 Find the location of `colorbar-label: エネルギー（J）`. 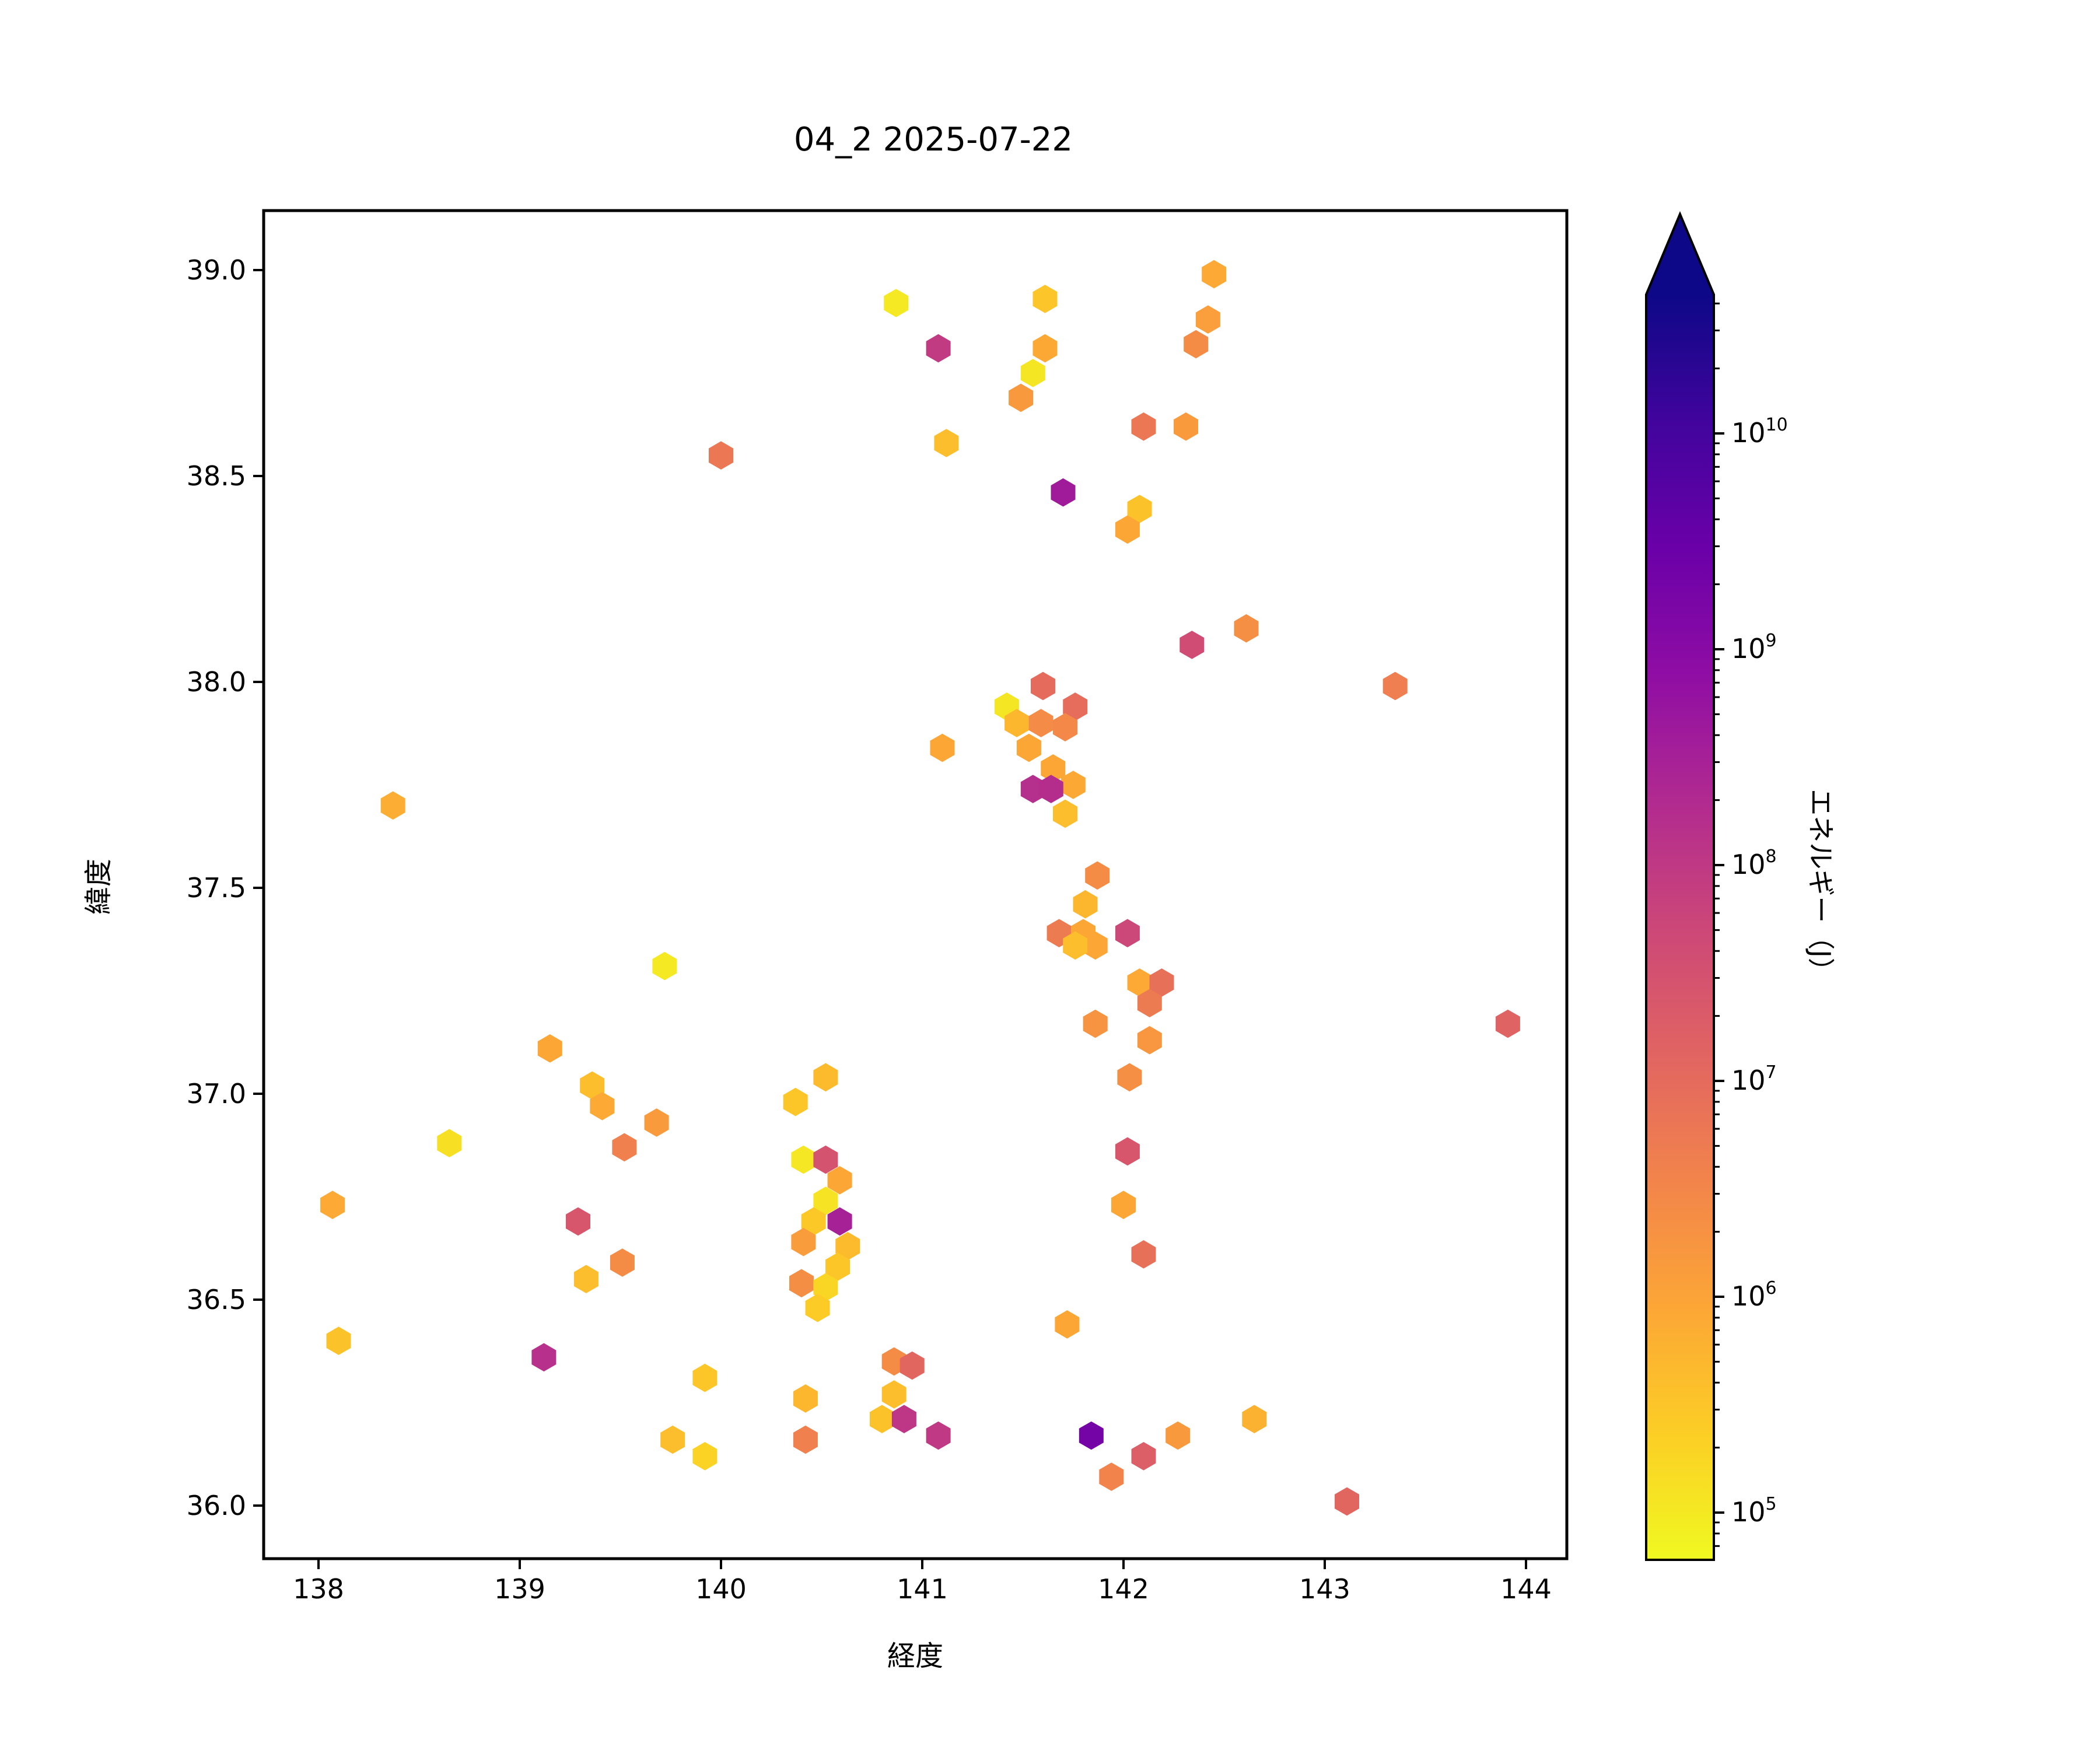

colorbar-label: エネルギー（J） is located at coordinates (1820, 887).